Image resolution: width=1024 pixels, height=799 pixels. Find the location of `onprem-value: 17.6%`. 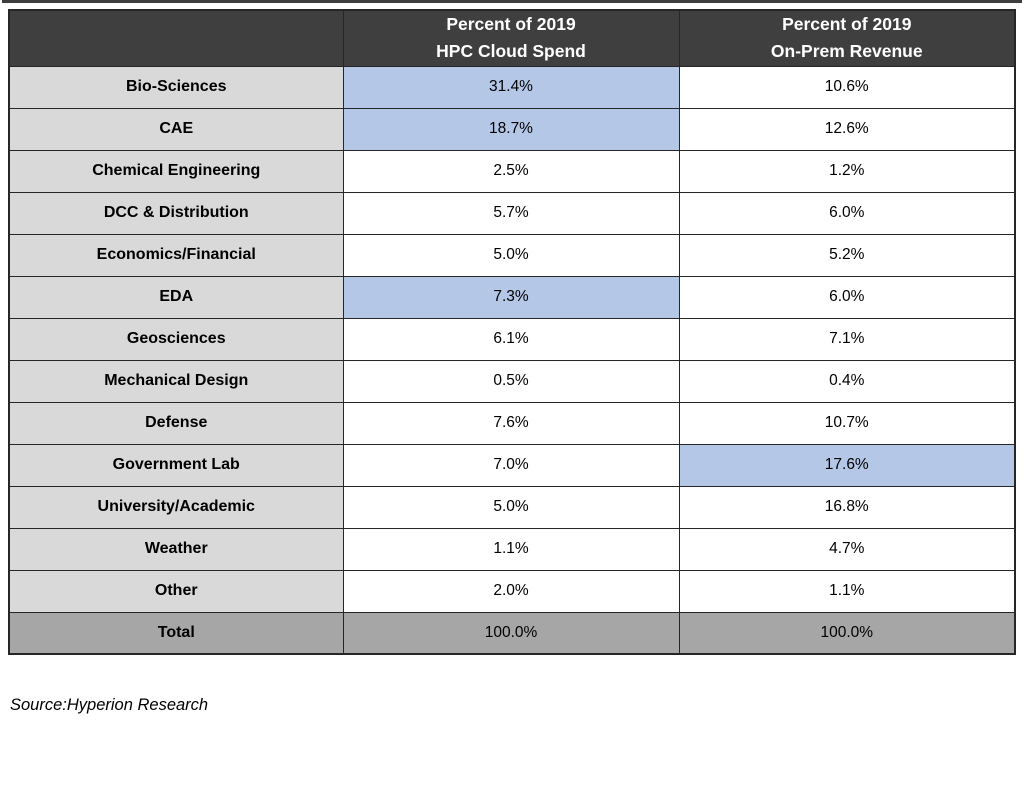

onprem-value: 17.6% is located at coordinates (847, 465).